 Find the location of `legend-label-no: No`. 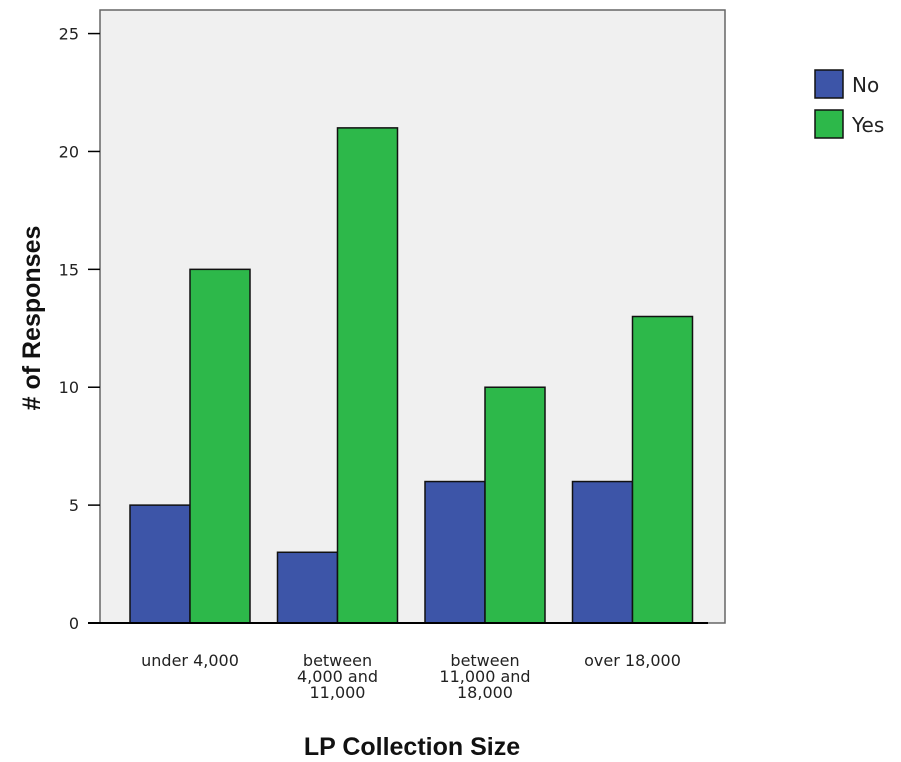

legend-label-no: No is located at coordinates (865, 85).